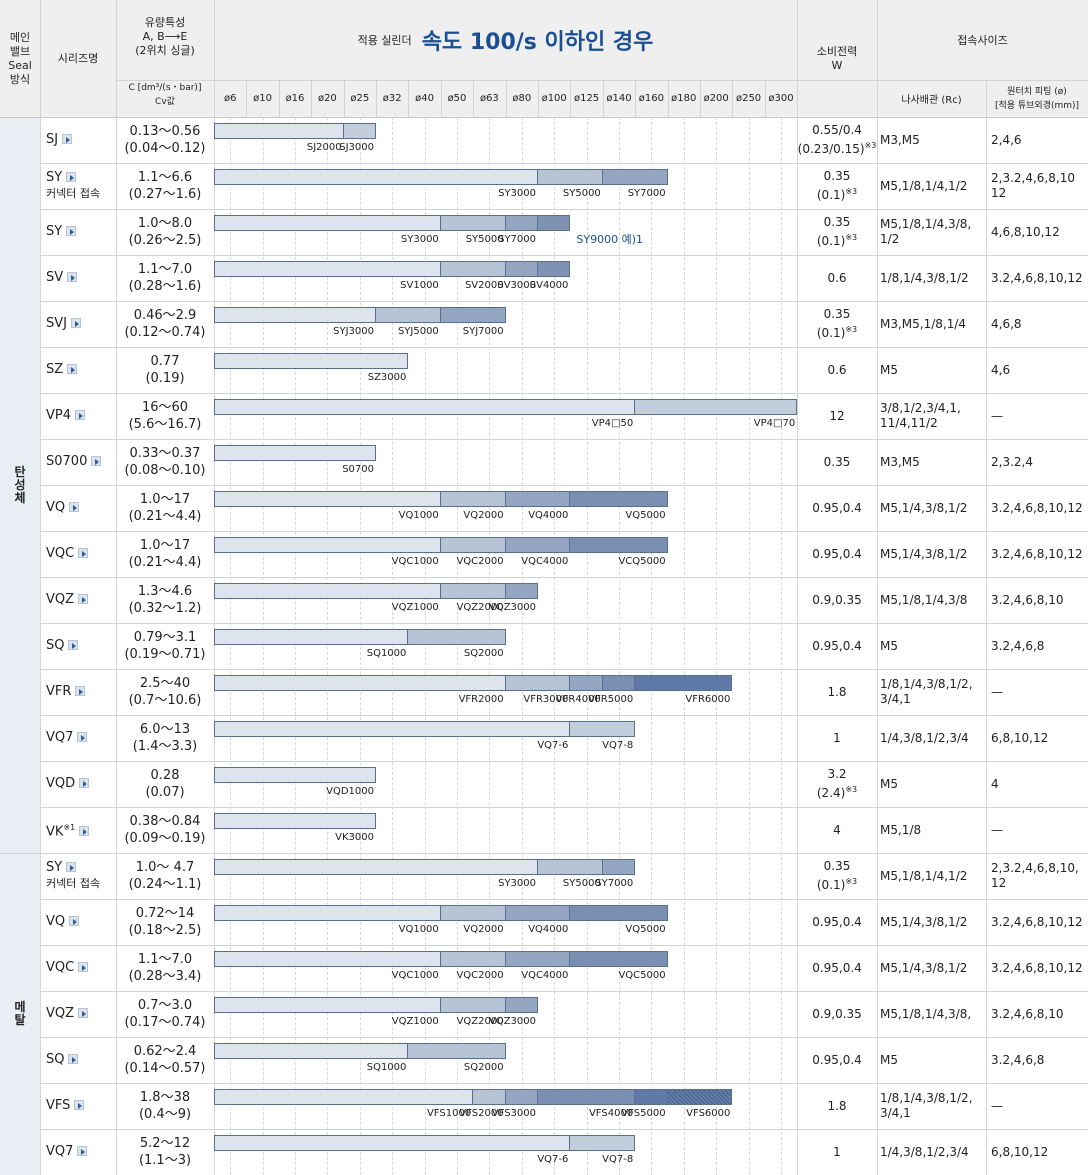 The image size is (1088, 1175). I want to click on flow-cv-value: (0.7〜10.6), so click(165, 700).